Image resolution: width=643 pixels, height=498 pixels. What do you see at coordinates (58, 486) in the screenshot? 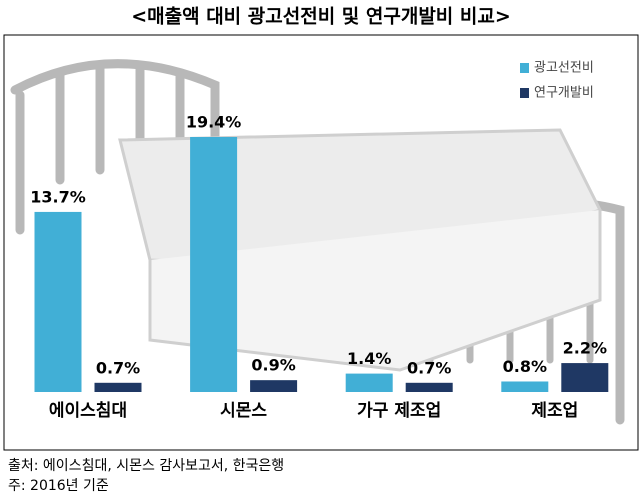
I see `footnote: 주: 2016년 기준` at bounding box center [58, 486].